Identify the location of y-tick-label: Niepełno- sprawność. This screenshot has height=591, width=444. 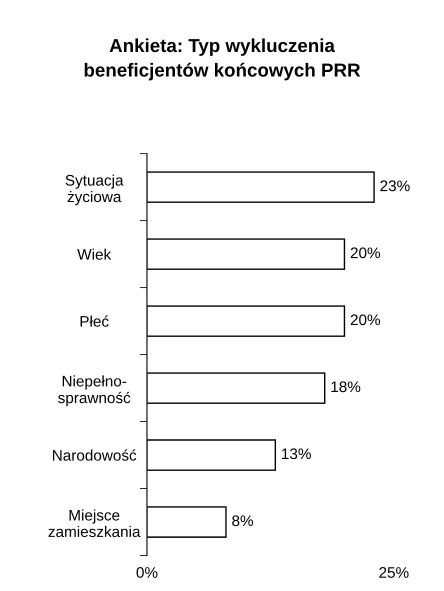
(94, 390).